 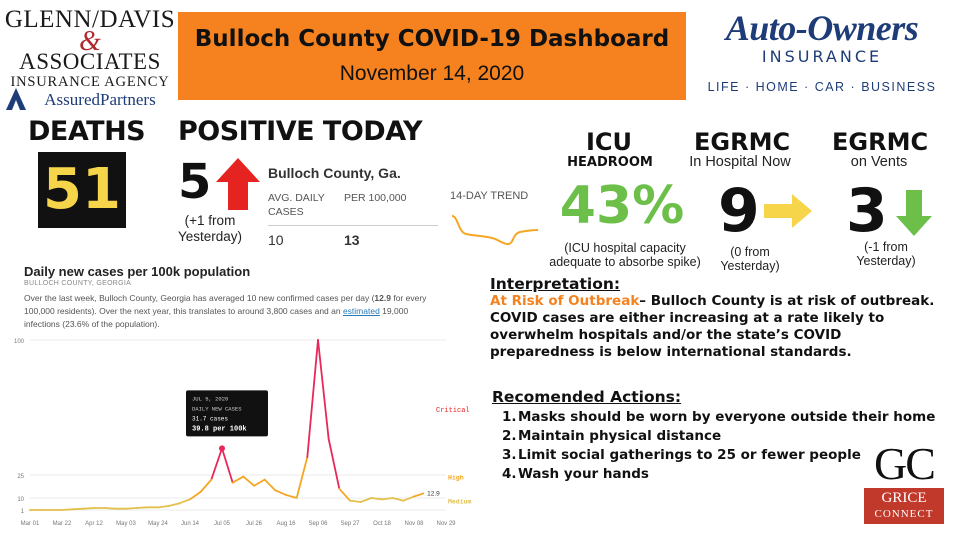 What do you see at coordinates (739, 211) in the screenshot?
I see `egrmc-hospital-value: 9` at bounding box center [739, 211].